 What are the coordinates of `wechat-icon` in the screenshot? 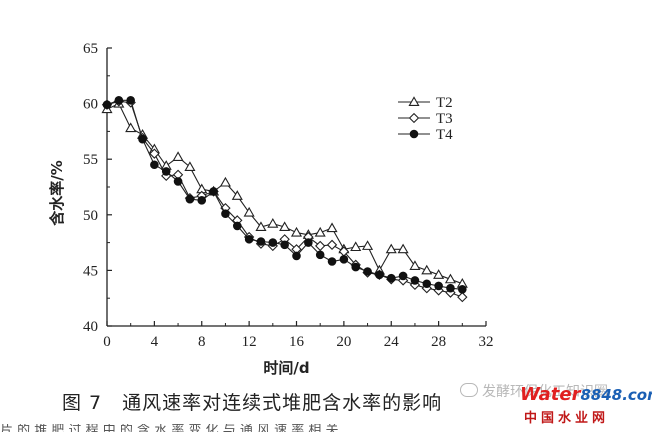 It's located at (469, 390).